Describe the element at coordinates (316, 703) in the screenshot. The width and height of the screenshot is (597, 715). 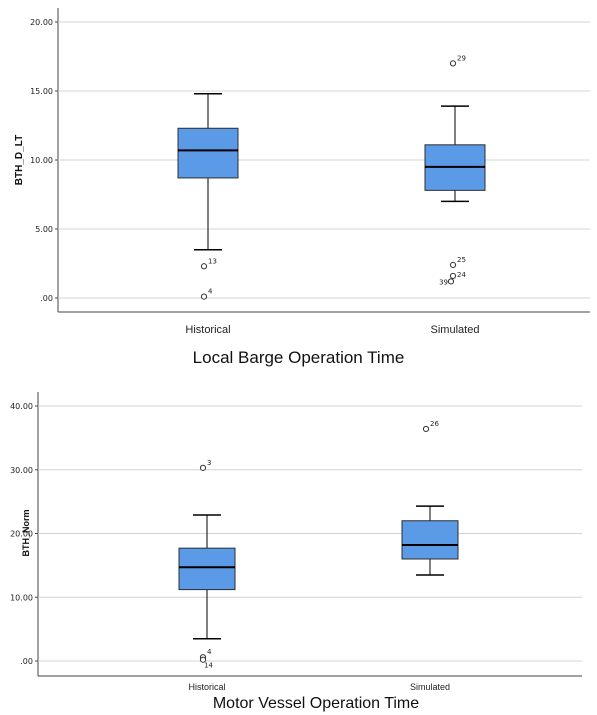
I see `chart-2-caption: Motor Vessel Operation Time` at that location.